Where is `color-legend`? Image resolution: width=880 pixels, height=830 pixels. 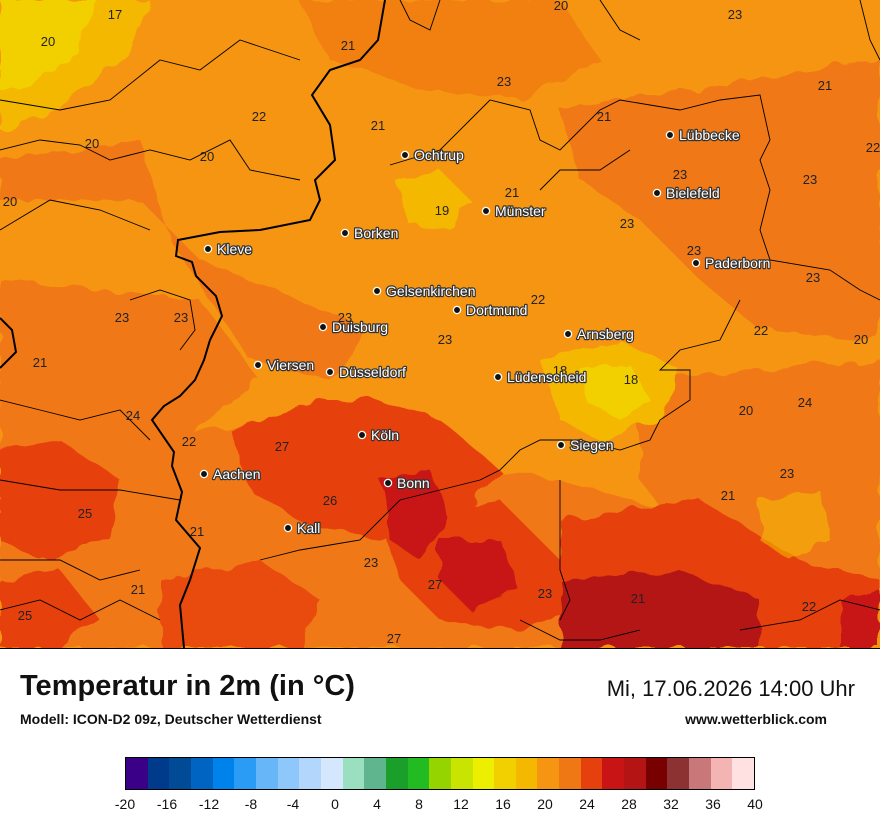
color-legend is located at coordinates (440, 773).